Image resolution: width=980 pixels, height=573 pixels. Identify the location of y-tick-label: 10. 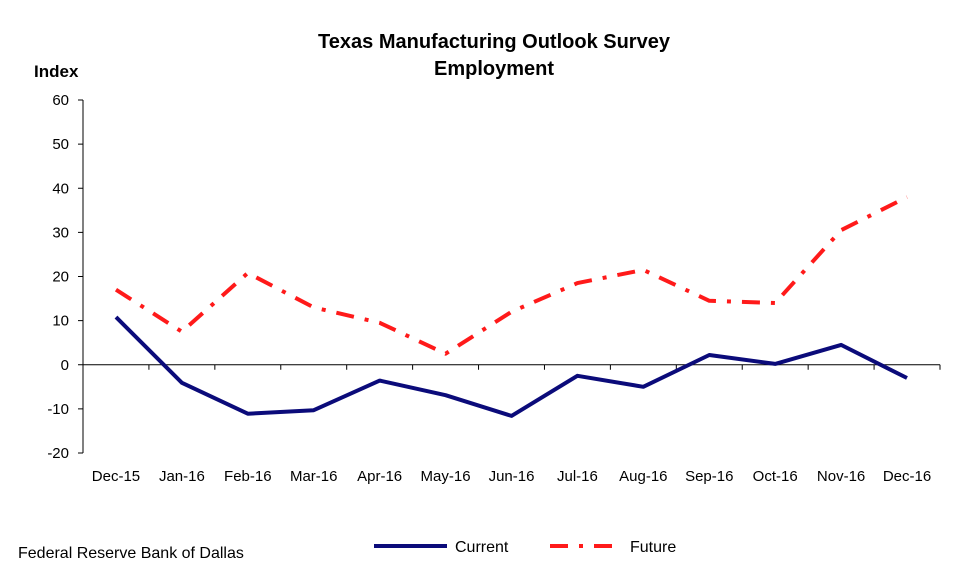
(60, 321).